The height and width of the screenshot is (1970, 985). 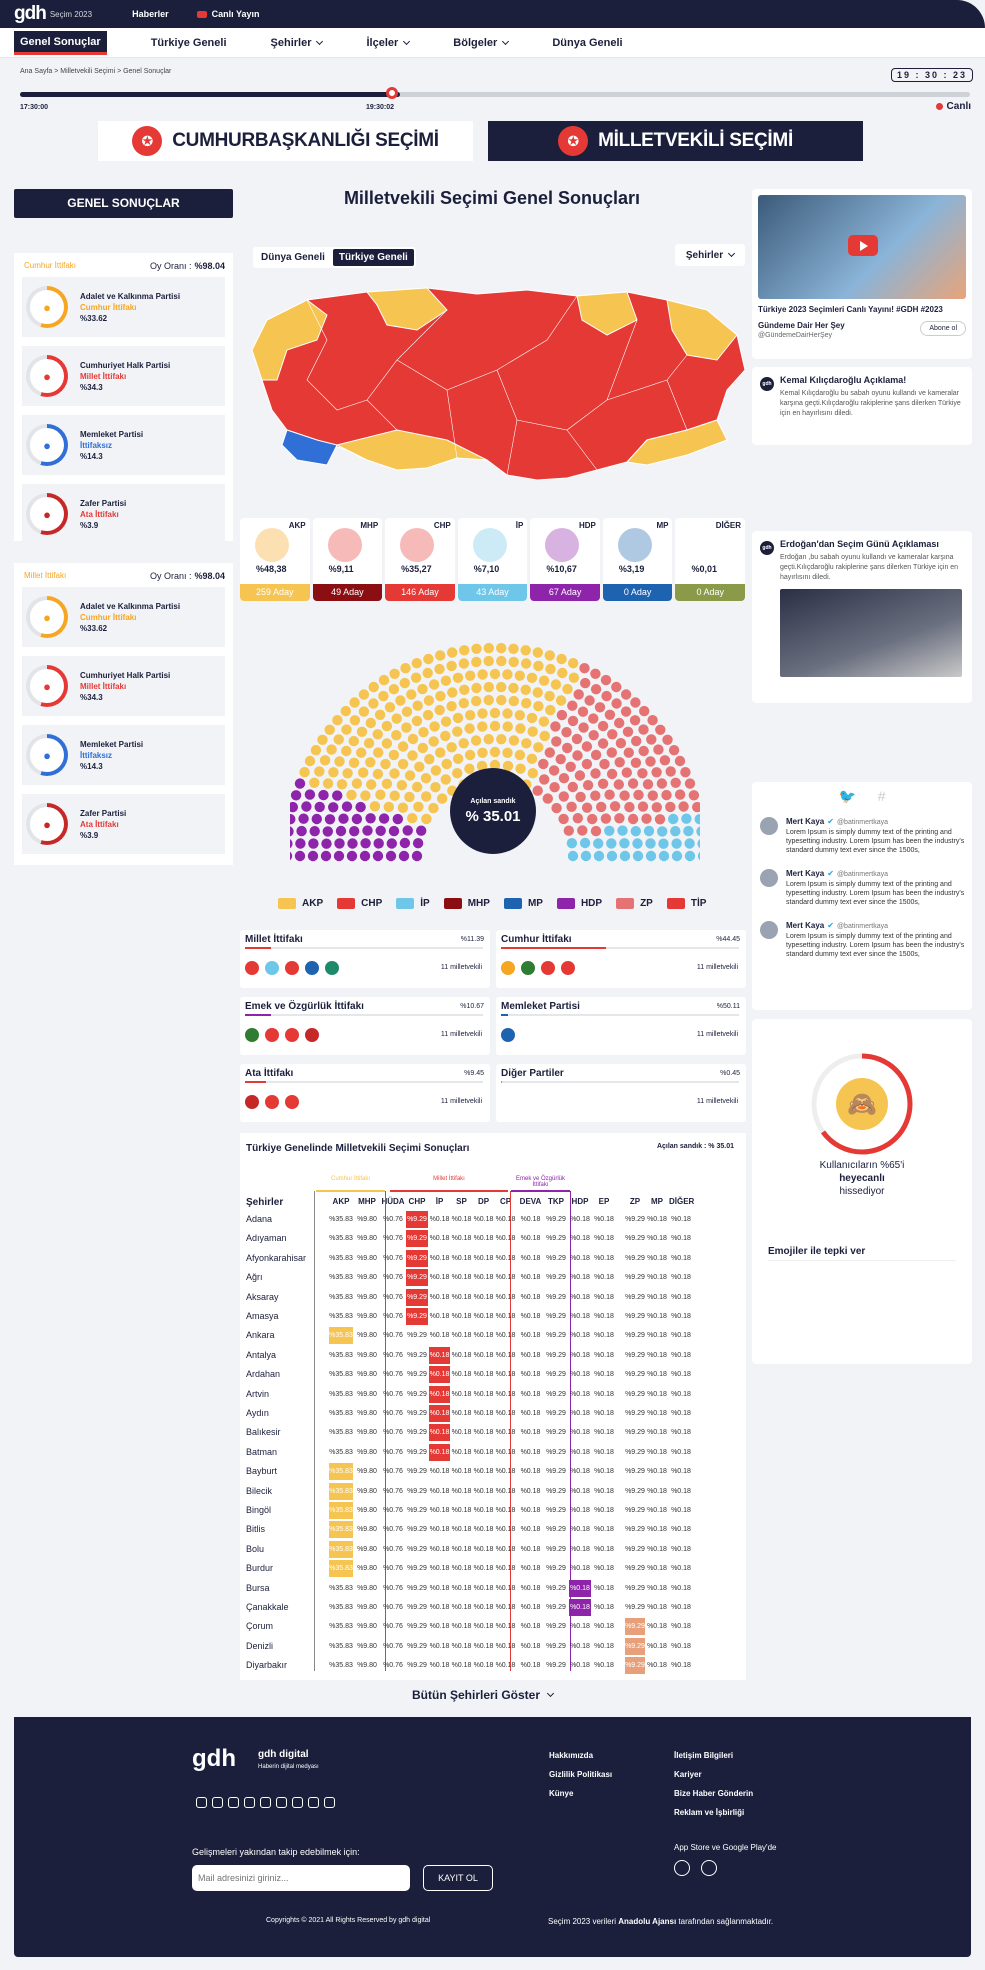 What do you see at coordinates (256, 1529) in the screenshot?
I see `table-row-city: Bitlis` at bounding box center [256, 1529].